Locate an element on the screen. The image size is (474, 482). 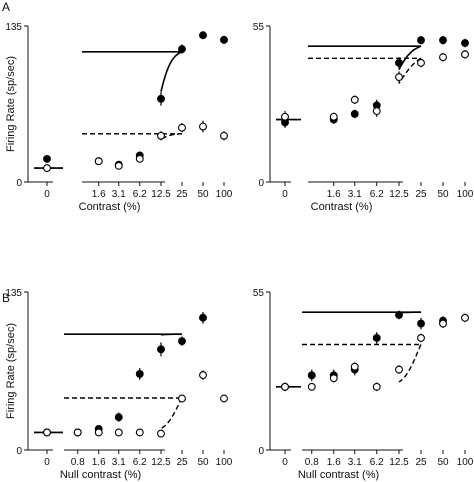
fit-curve-solid is located at coordinates (348, 349).